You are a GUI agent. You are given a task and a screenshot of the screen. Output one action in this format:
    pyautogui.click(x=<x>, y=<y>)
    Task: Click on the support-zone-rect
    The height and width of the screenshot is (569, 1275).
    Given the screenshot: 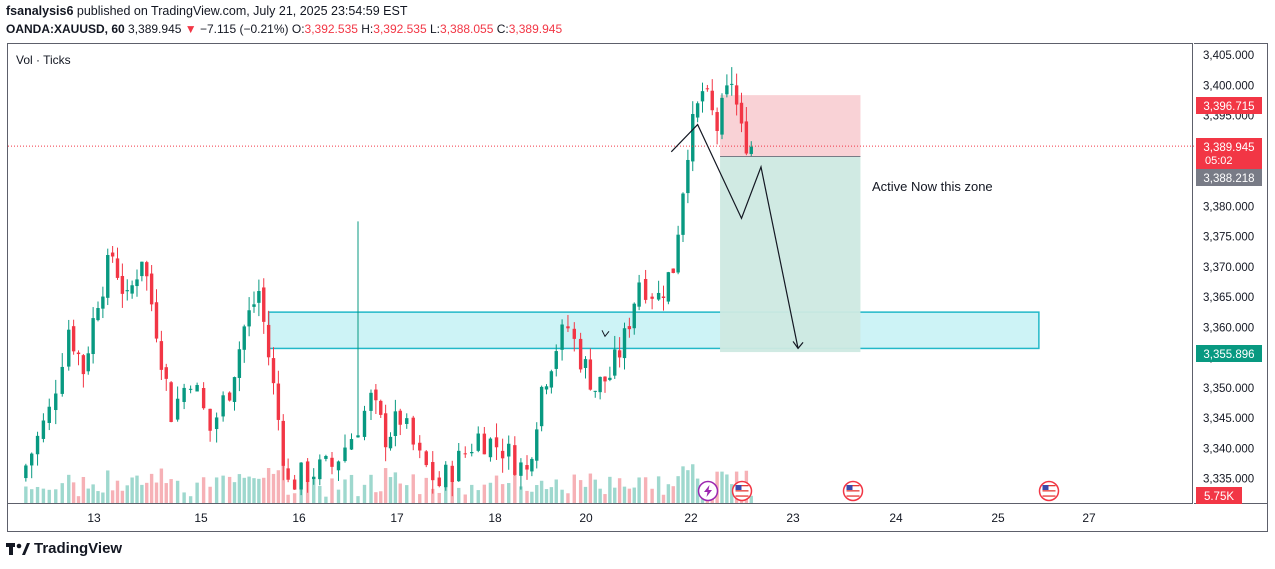 What is the action you would take?
    pyautogui.click(x=653, y=330)
    